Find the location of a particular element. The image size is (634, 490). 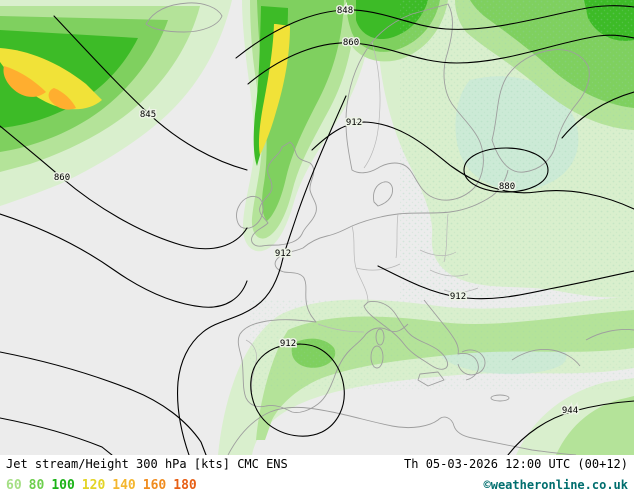

contour-label: 880 is located at coordinates (507, 187).